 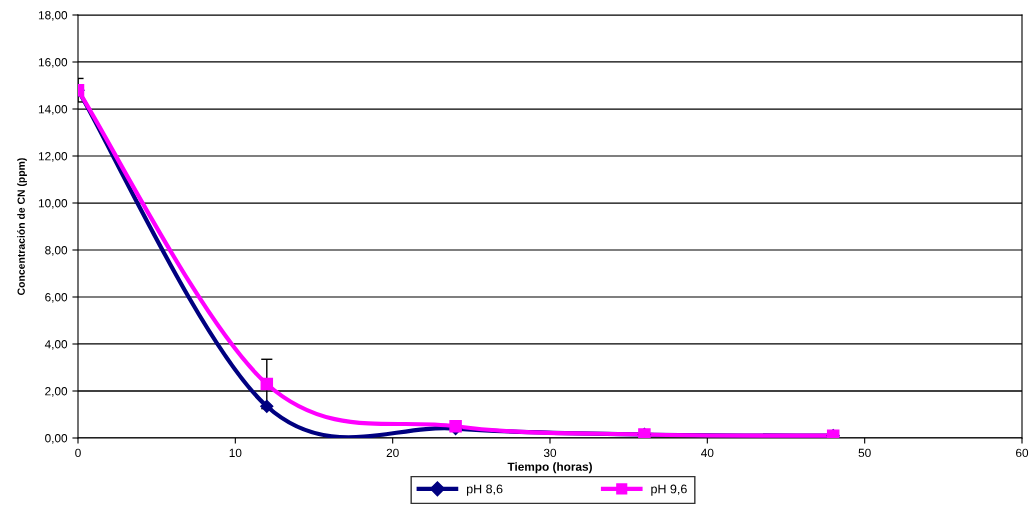 I want to click on legend-label: pH 9,6, so click(x=669, y=490).